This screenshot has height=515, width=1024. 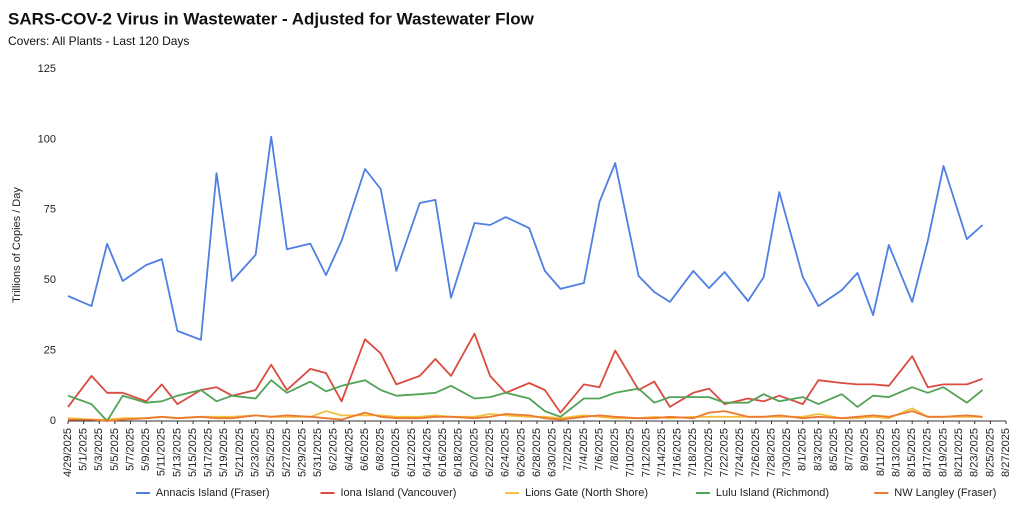 I want to click on x-tick-label: 7/26/2025, so click(x=756, y=452).